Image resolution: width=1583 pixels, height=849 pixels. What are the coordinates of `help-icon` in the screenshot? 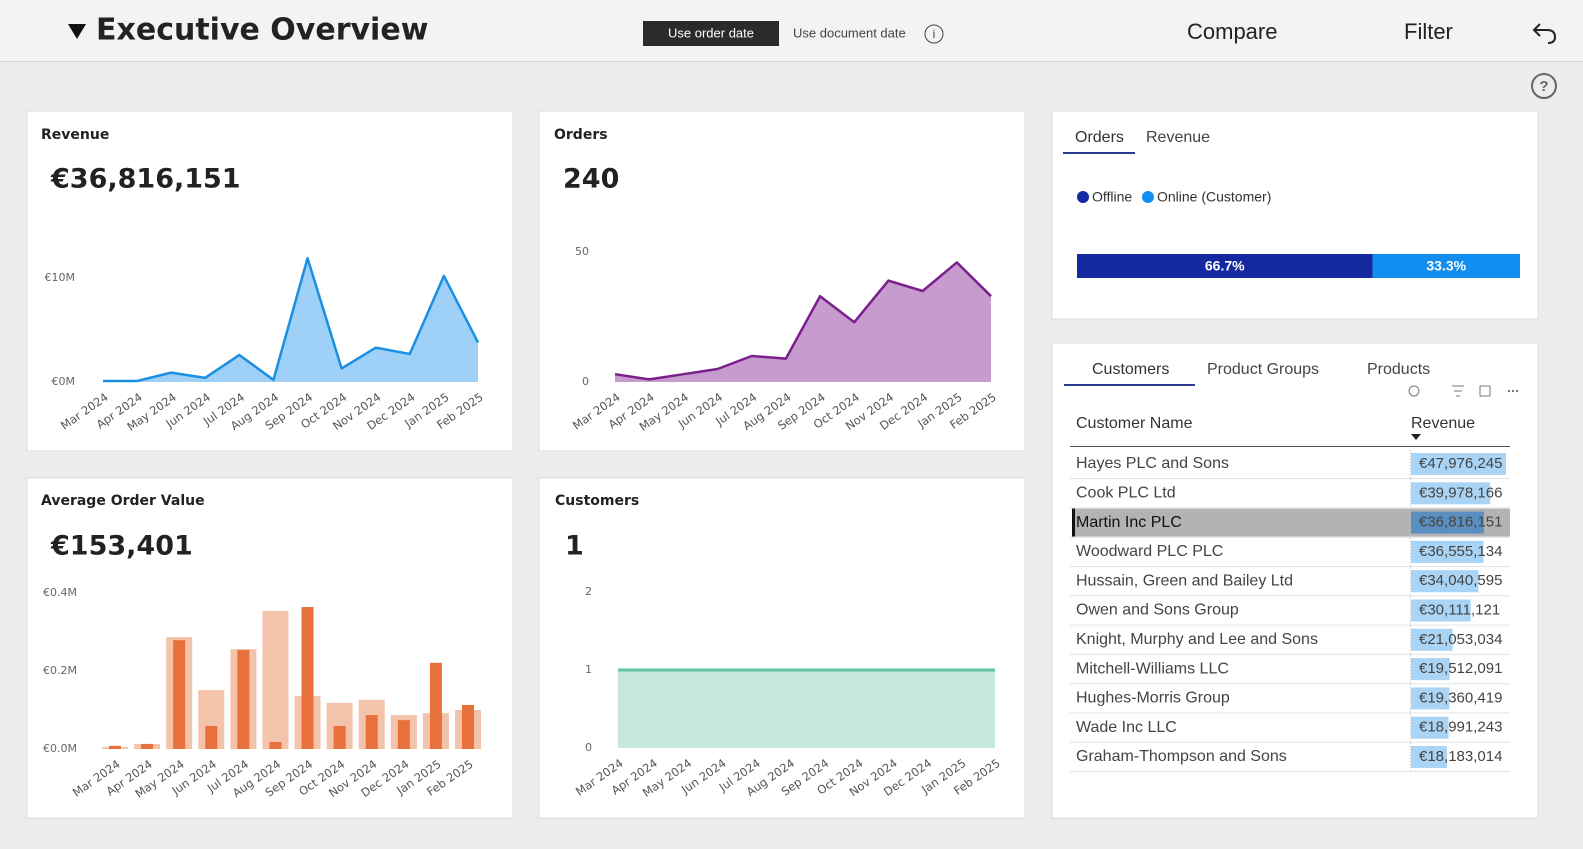 It's located at (1544, 86).